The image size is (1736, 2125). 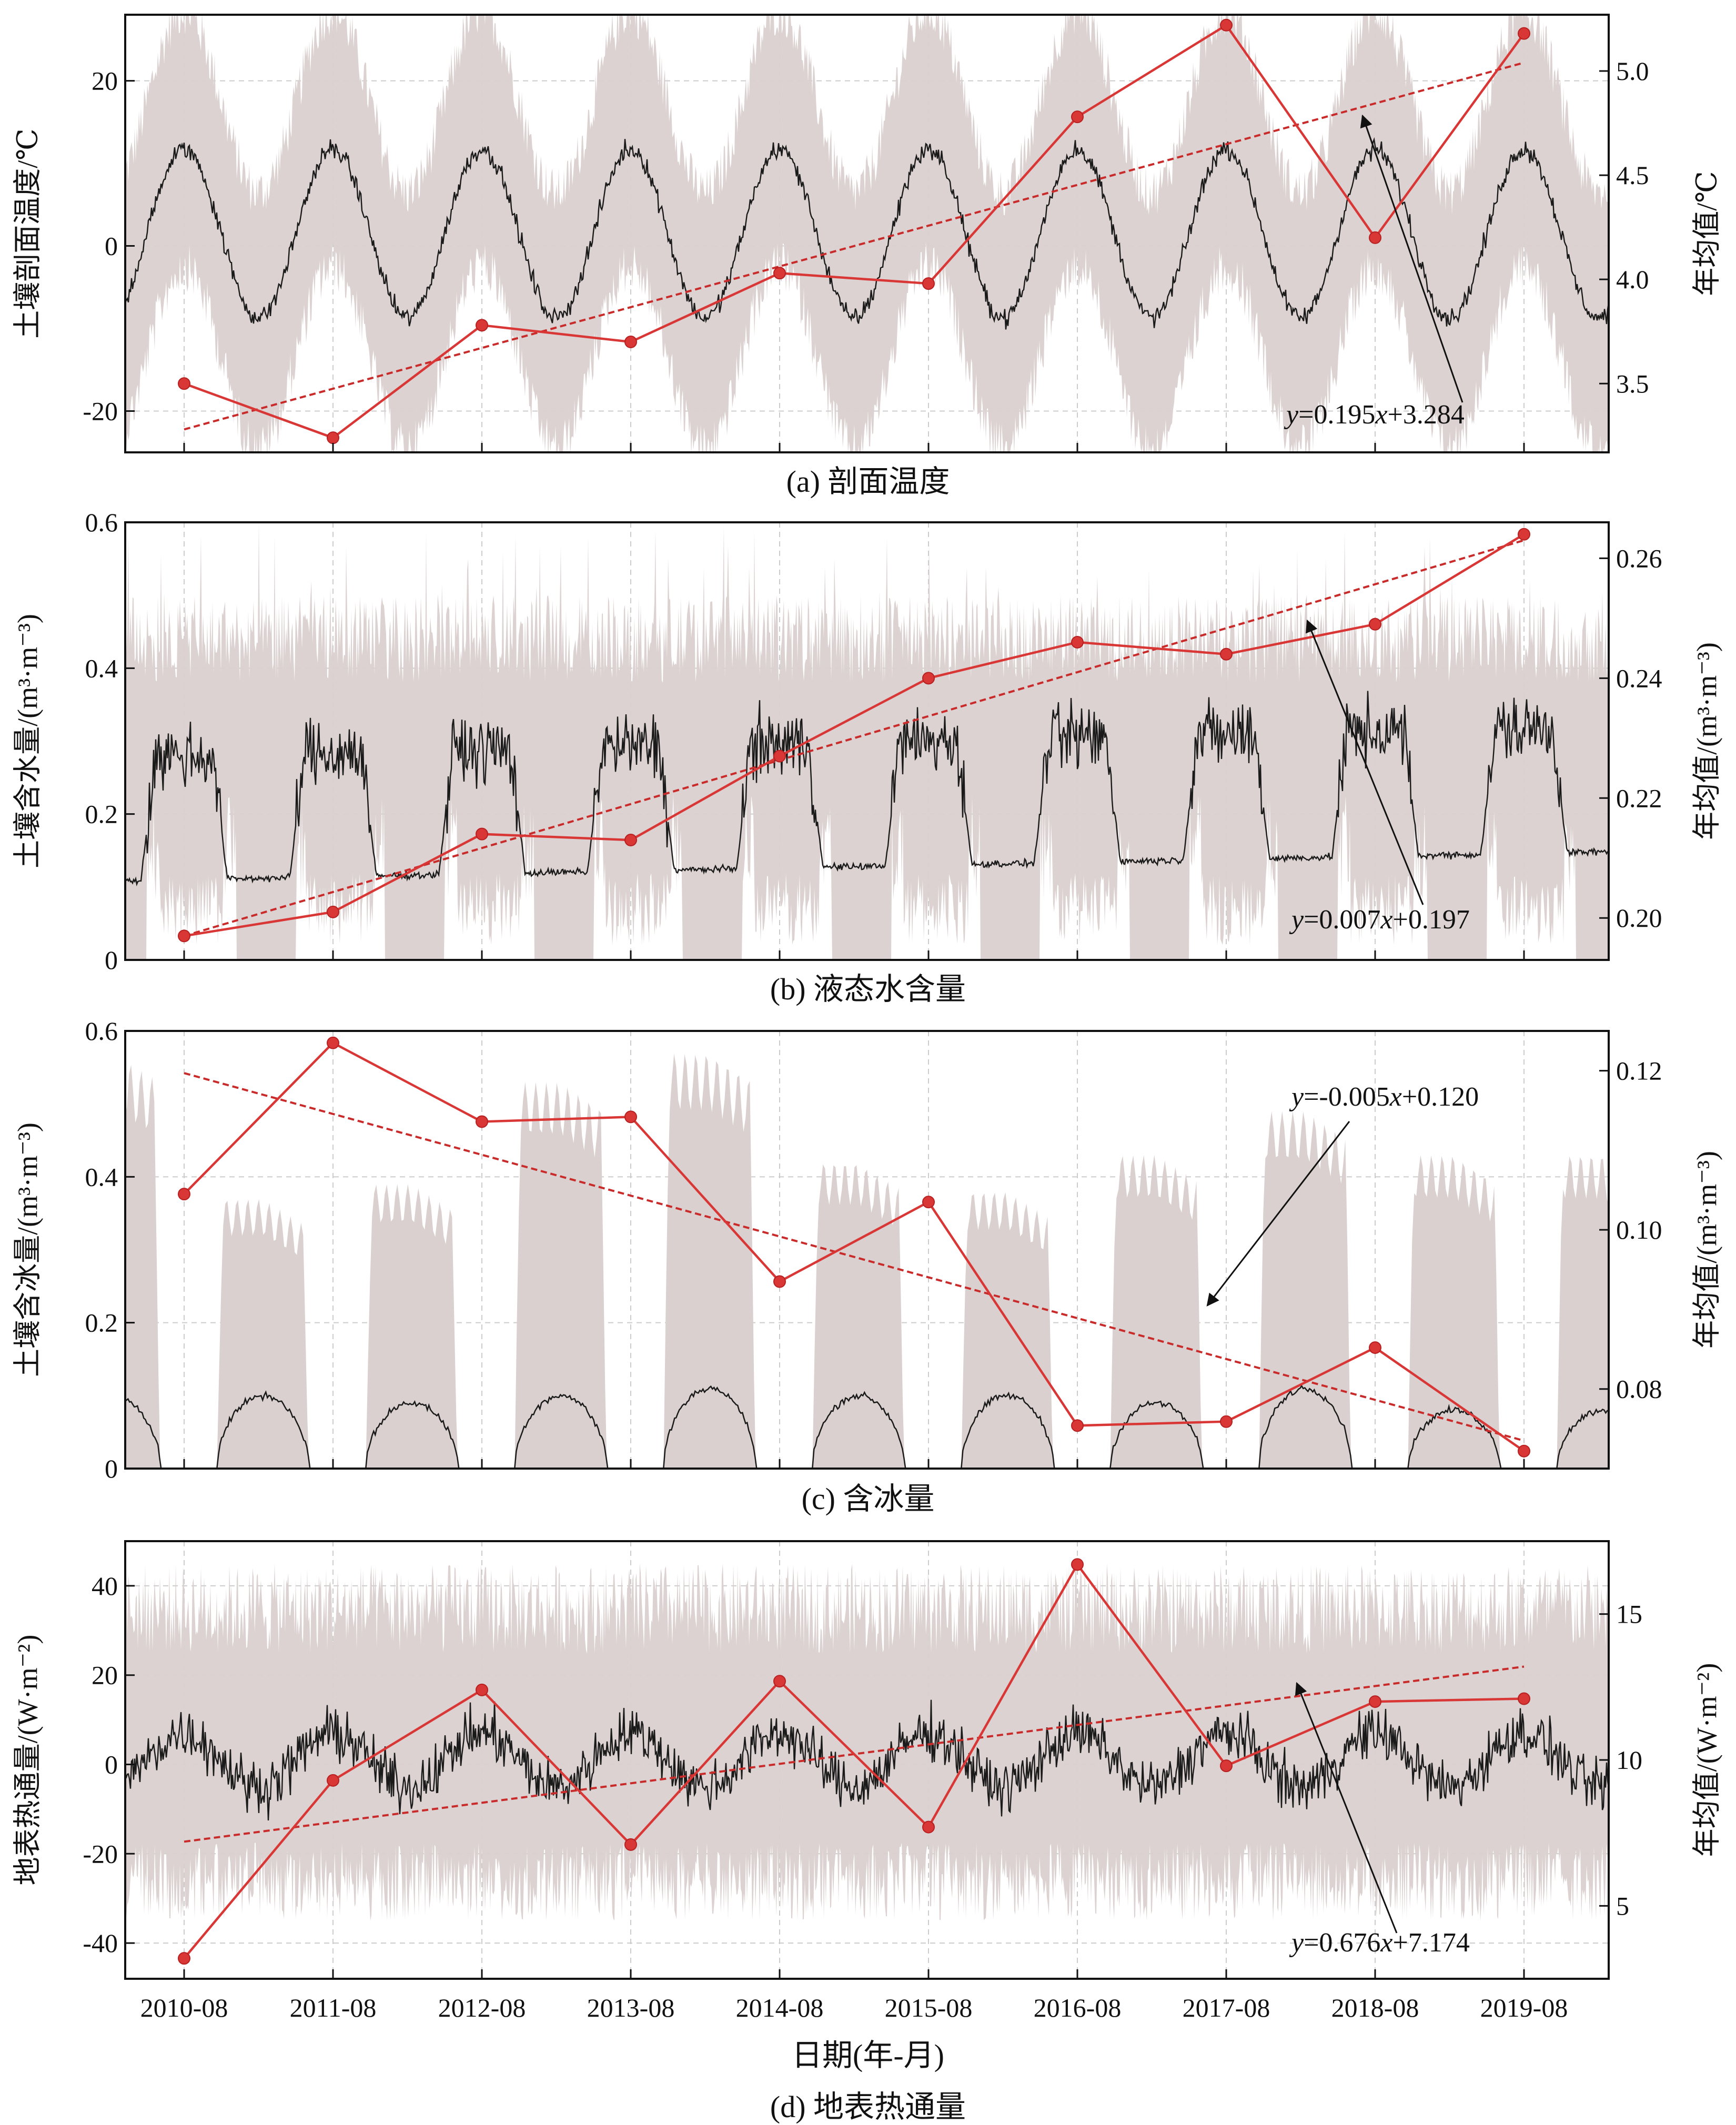 What do you see at coordinates (105, 1586) in the screenshot?
I see `left-tick-label: 40` at bounding box center [105, 1586].